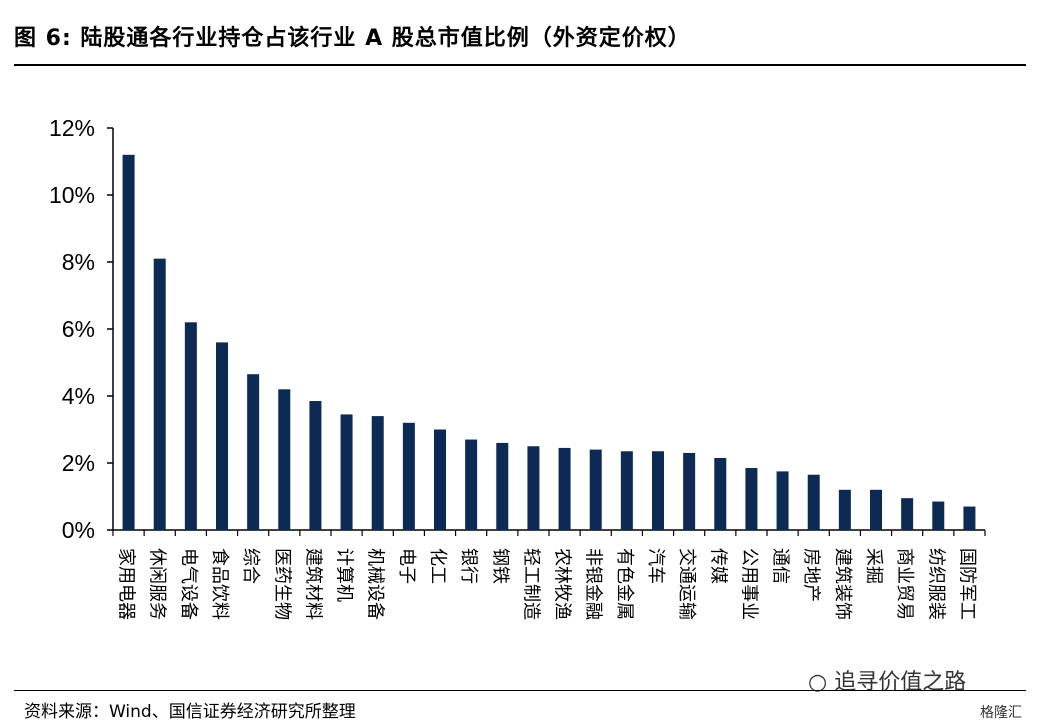  I want to click on wechat-icon: ○, so click(818, 682).